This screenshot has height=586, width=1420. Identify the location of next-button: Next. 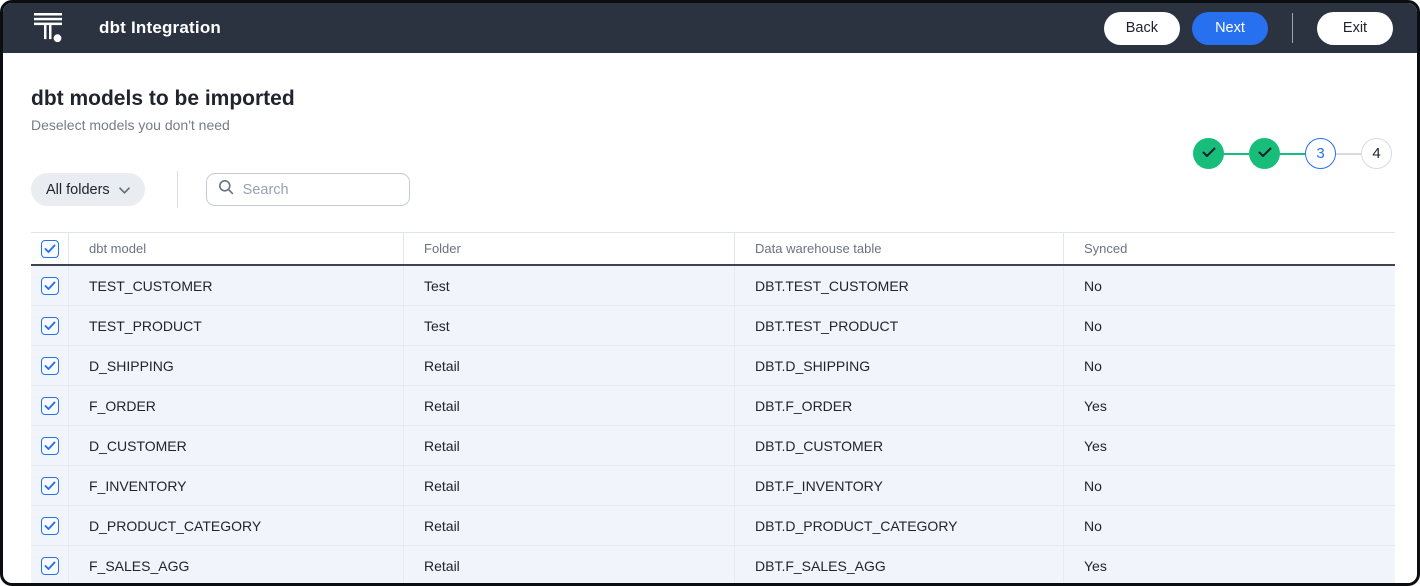
(1230, 28).